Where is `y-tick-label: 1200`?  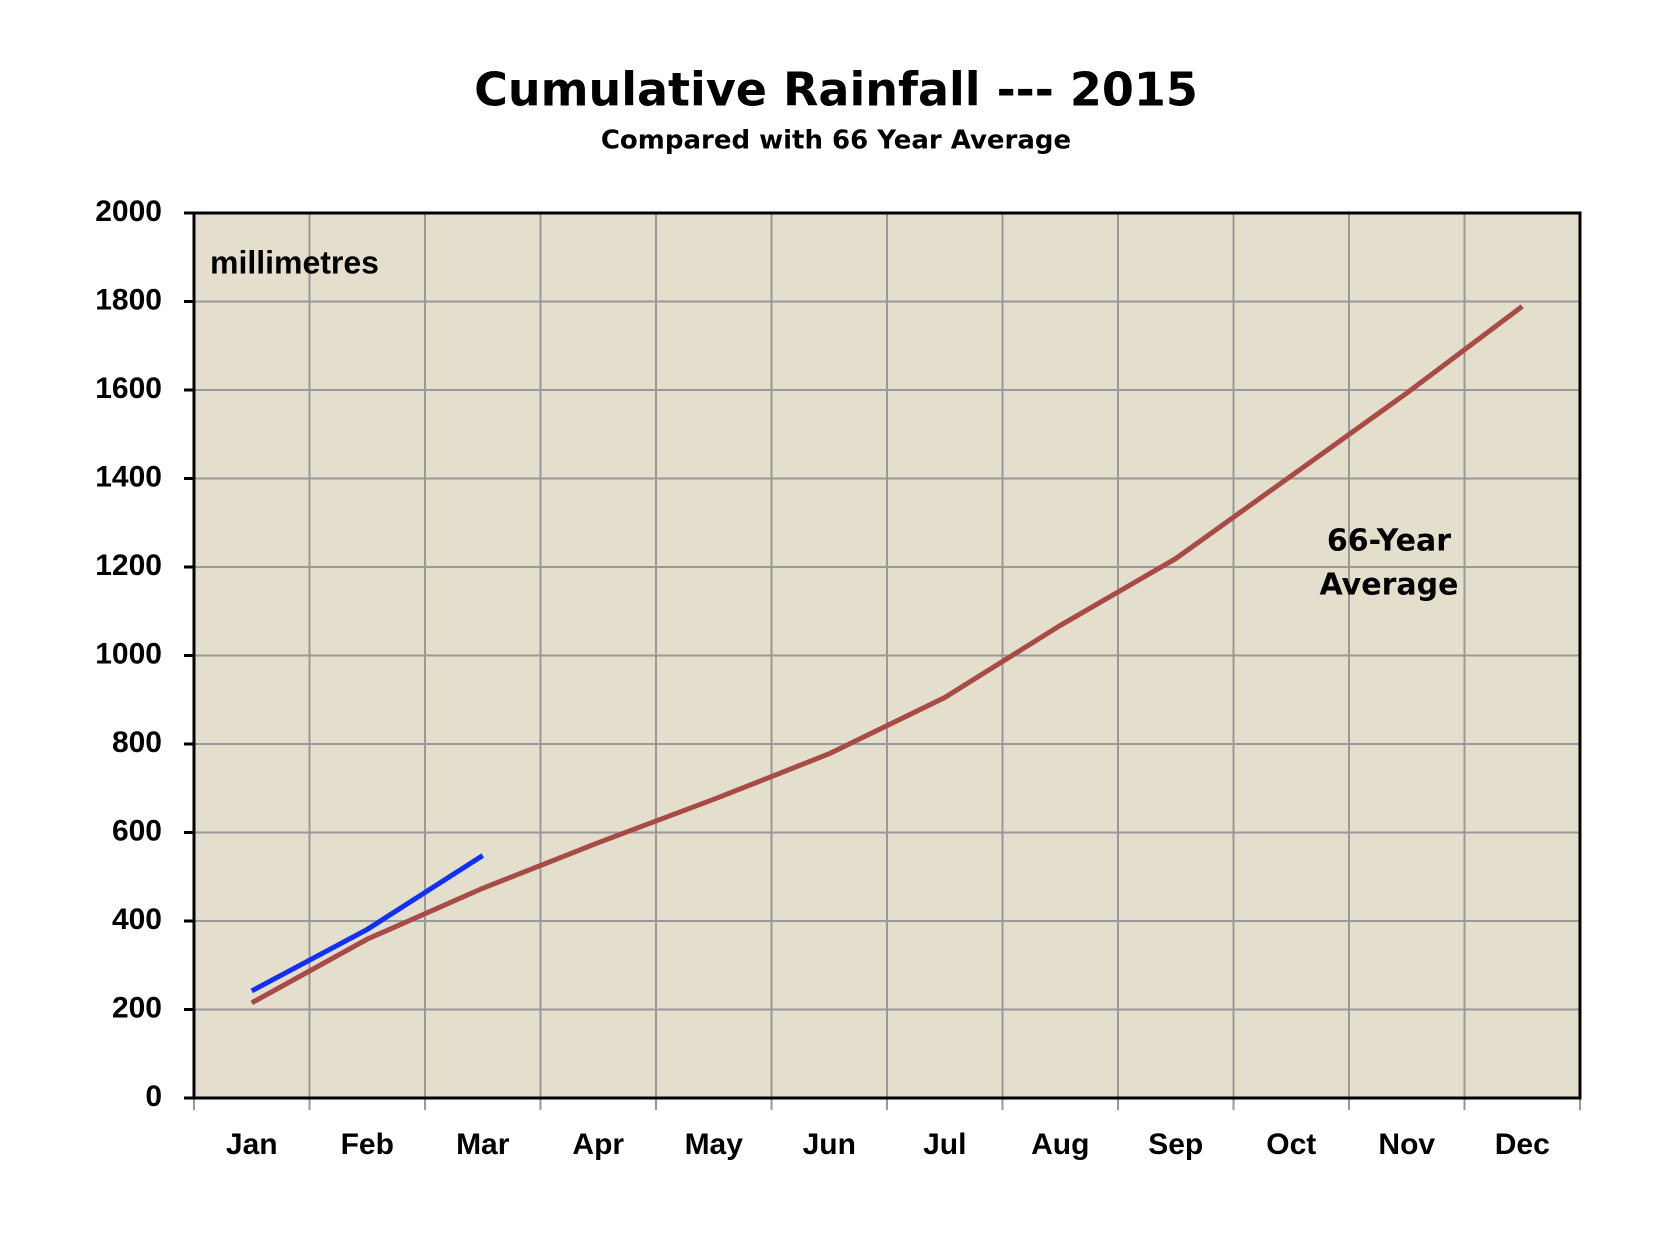 y-tick-label: 1200 is located at coordinates (128, 565).